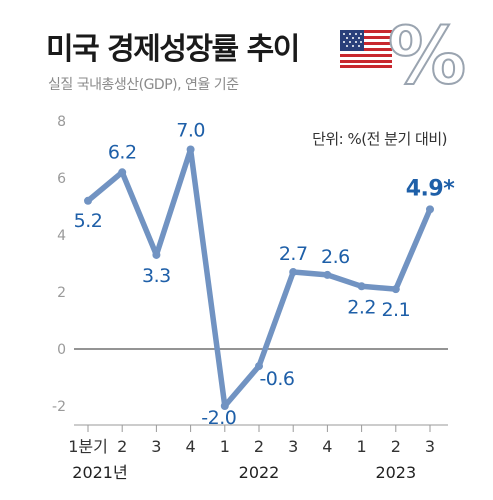 The width and height of the screenshot is (493, 500). Describe the element at coordinates (59, 264) in the screenshot. I see `y-axis: -2 0 2 4 6 8` at that location.